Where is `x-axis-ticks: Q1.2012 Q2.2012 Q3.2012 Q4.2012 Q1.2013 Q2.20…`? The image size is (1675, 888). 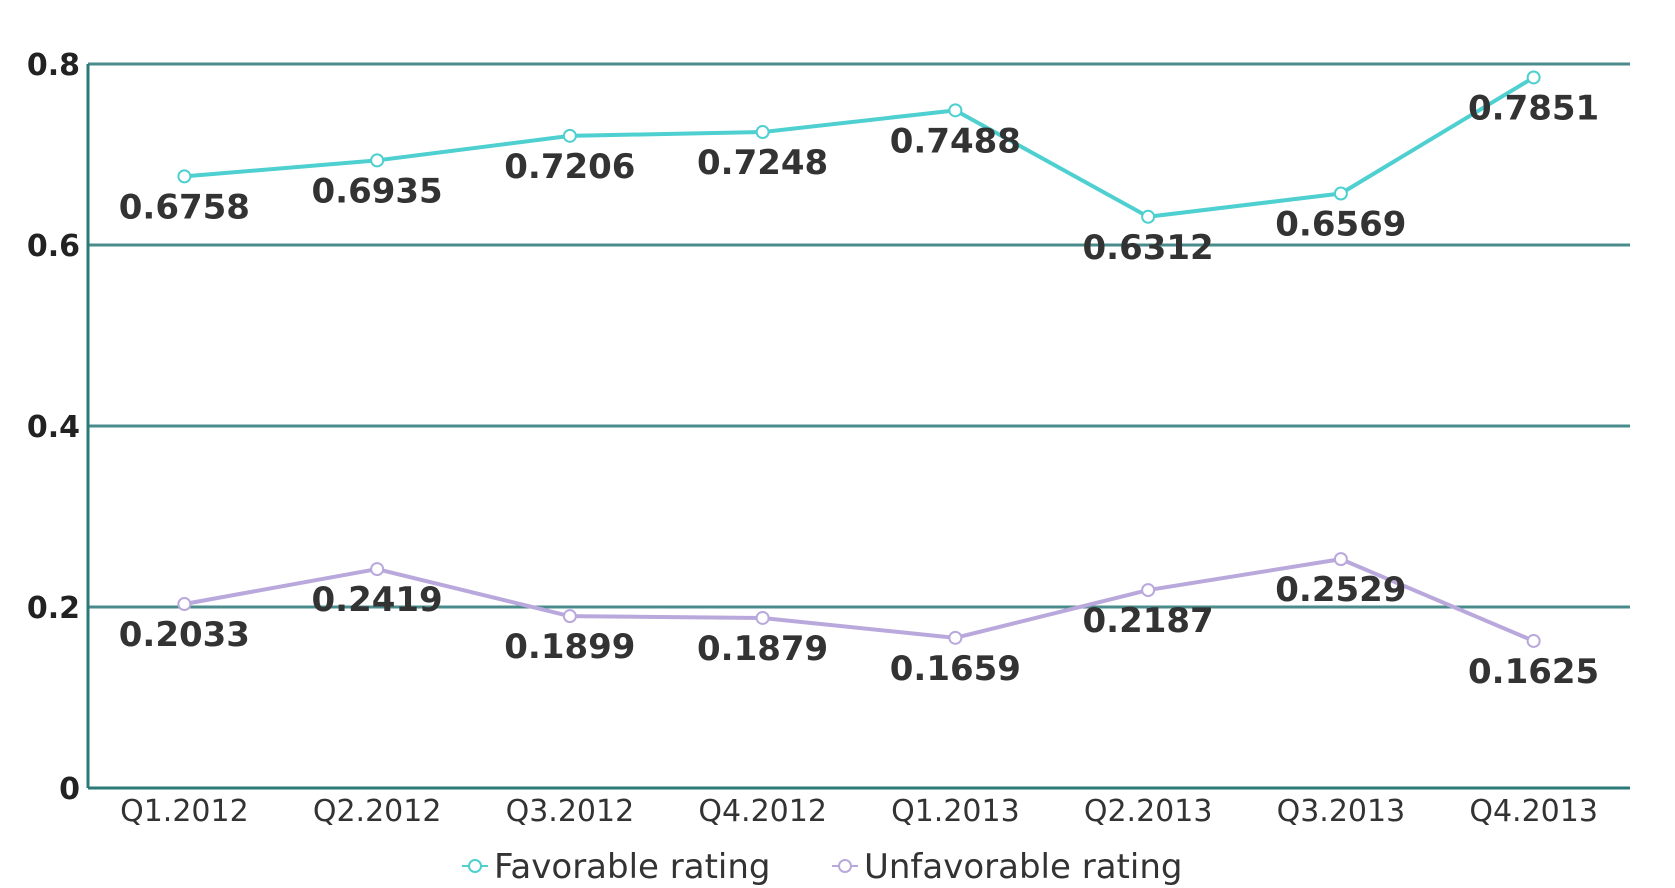 x-axis-ticks: Q1.2012 Q2.2012 Q3.2012 Q4.2012 Q1.2013 Q2.20… is located at coordinates (859, 811).